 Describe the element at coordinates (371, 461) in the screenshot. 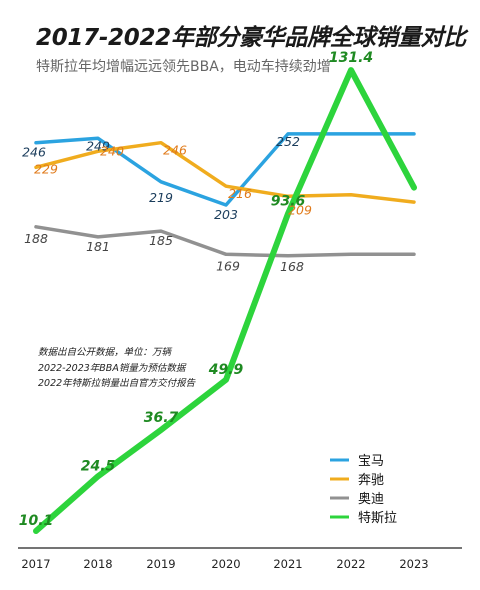

I see `legend-label: 宝马` at that location.